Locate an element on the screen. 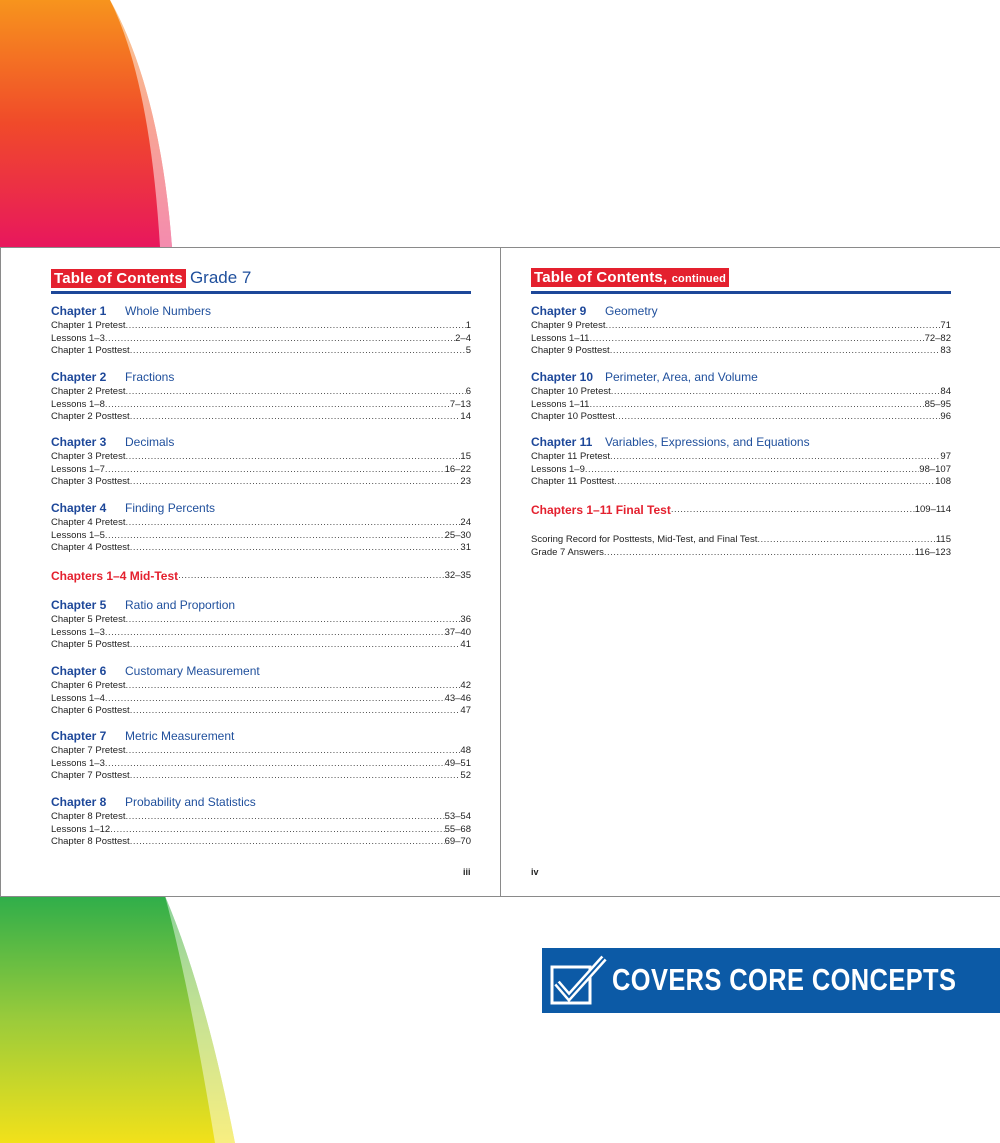 The image size is (1000, 1143). entry-page: 49–51 is located at coordinates (457, 763).